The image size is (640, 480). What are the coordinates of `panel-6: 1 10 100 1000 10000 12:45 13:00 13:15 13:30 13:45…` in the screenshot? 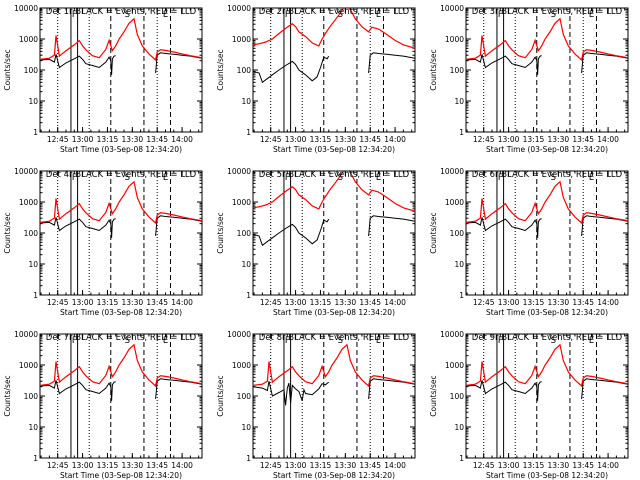 It's located at (529, 242).